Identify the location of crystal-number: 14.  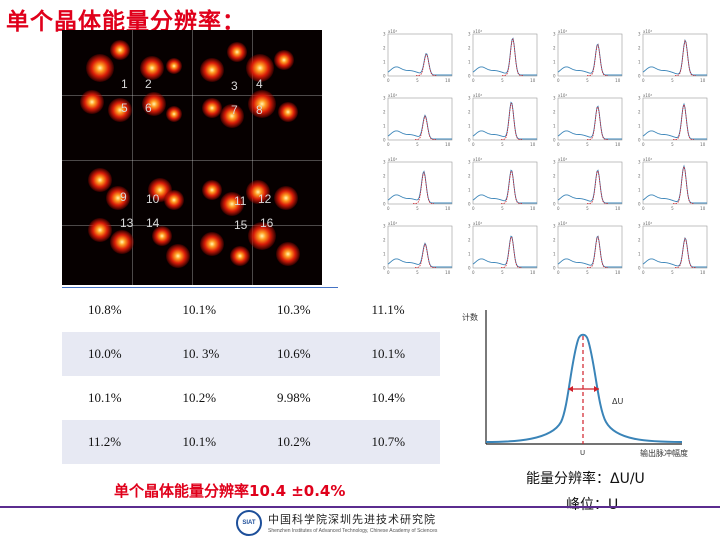
(153, 223).